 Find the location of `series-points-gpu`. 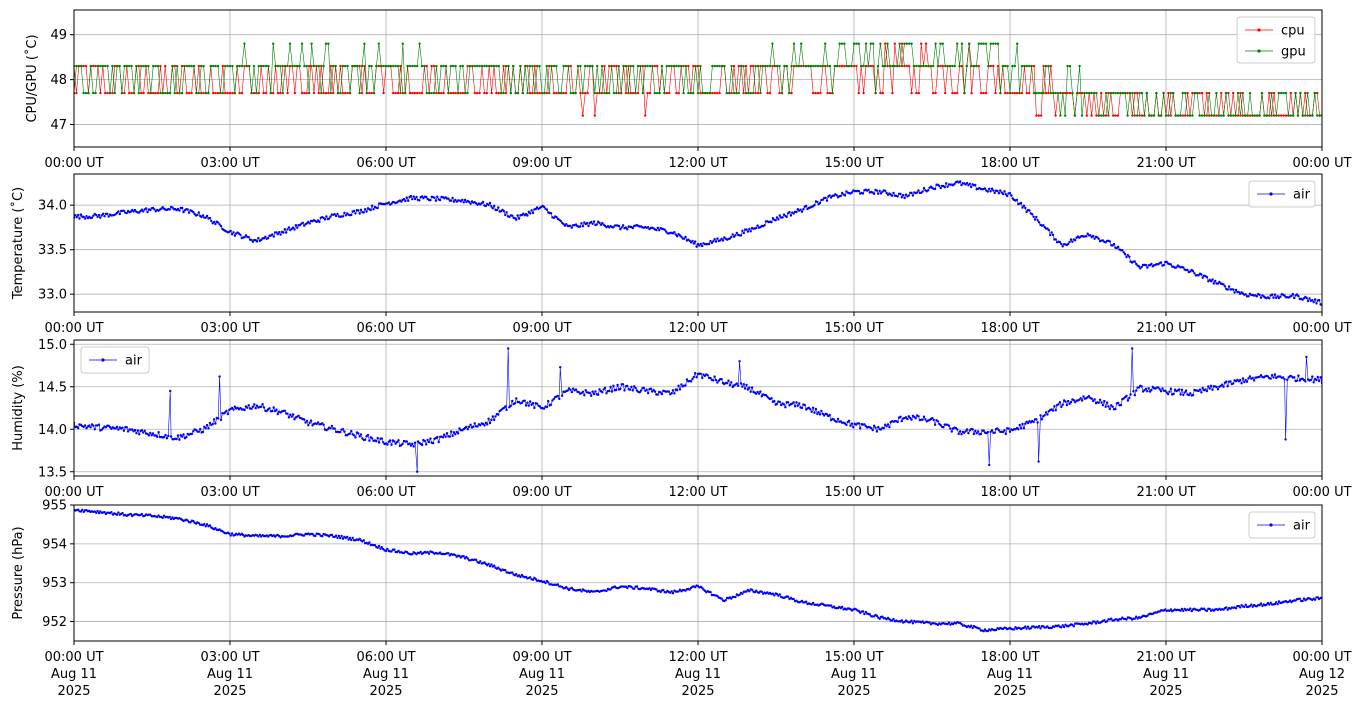

series-points-gpu is located at coordinates (698, 79).